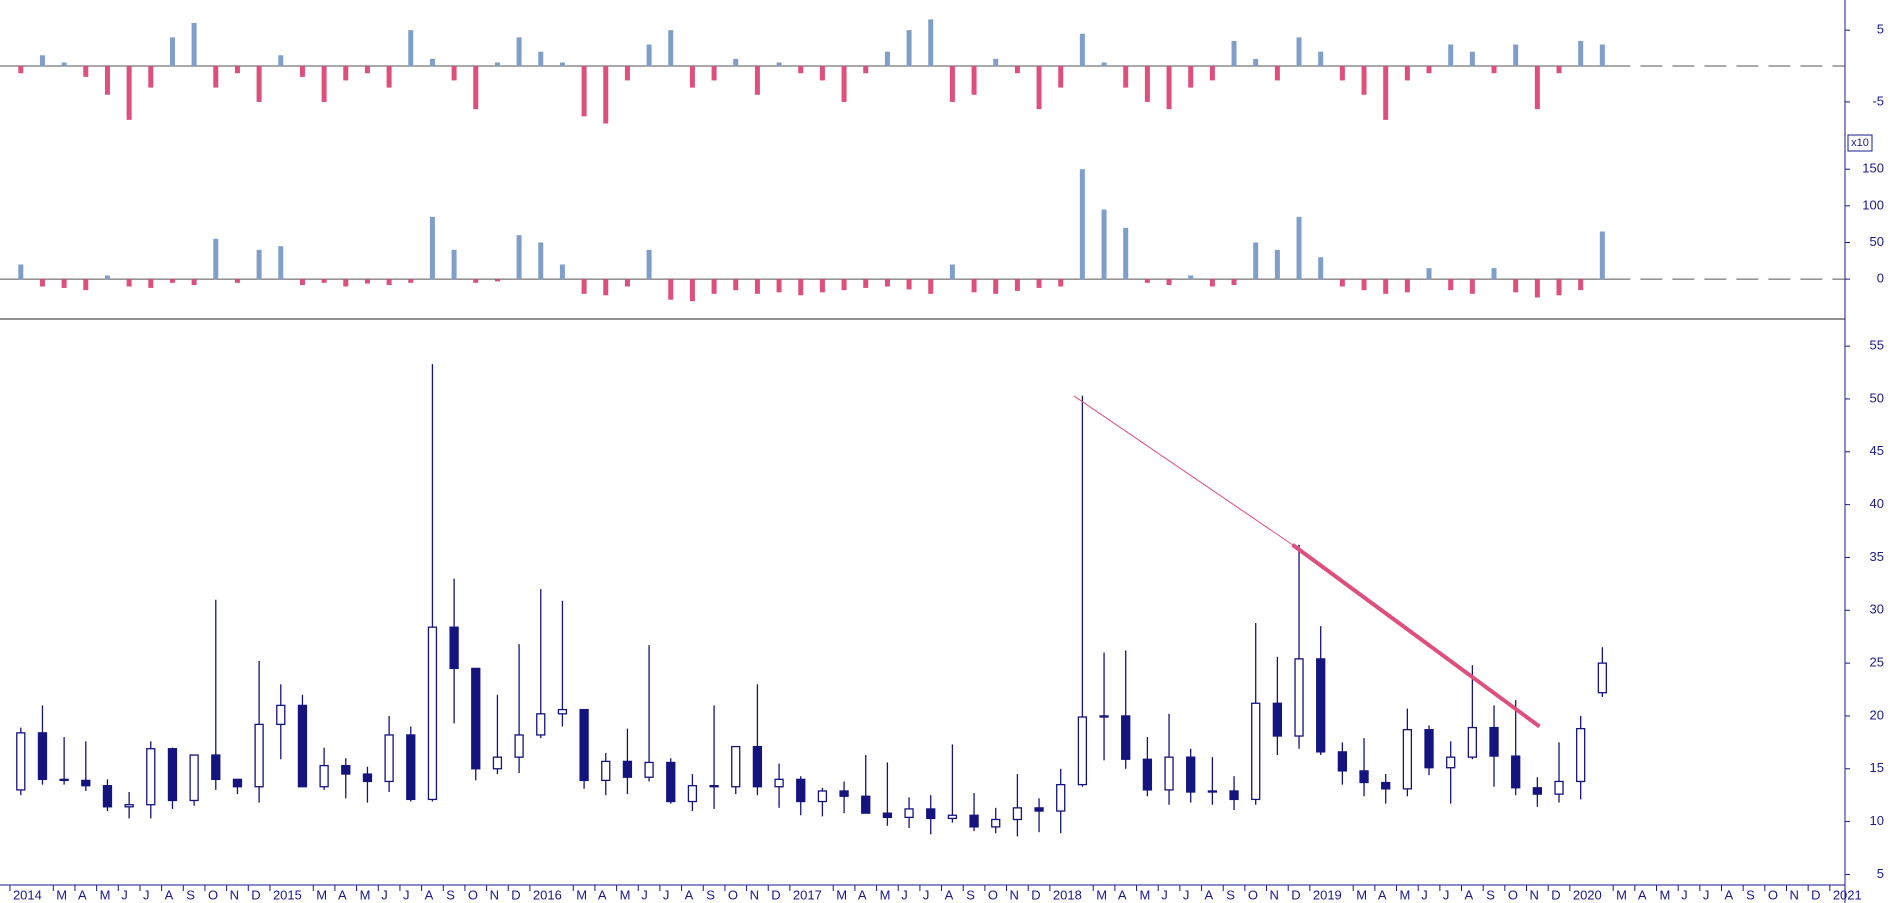 The height and width of the screenshot is (903, 1890). I want to click on y-tick-label: 10, so click(1877, 820).